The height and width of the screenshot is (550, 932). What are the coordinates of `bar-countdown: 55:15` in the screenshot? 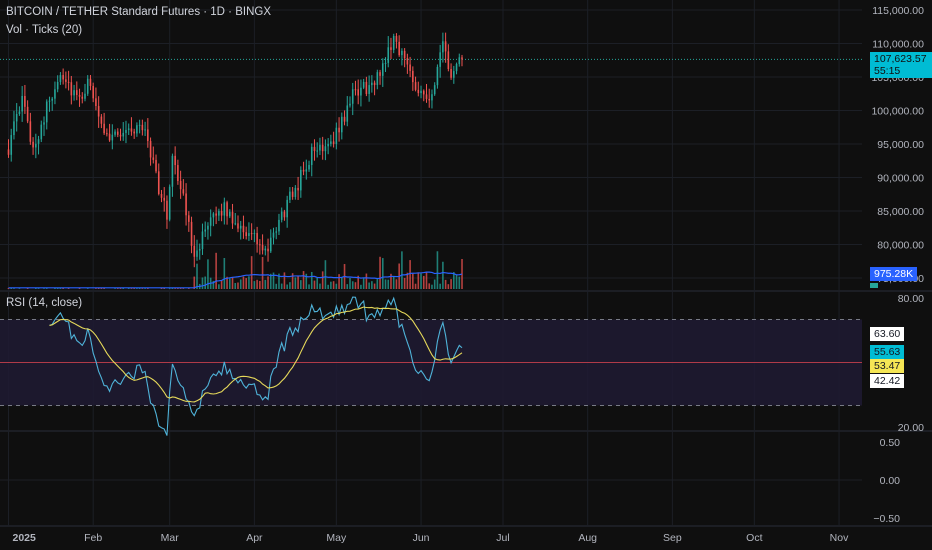 It's located at (887, 71).